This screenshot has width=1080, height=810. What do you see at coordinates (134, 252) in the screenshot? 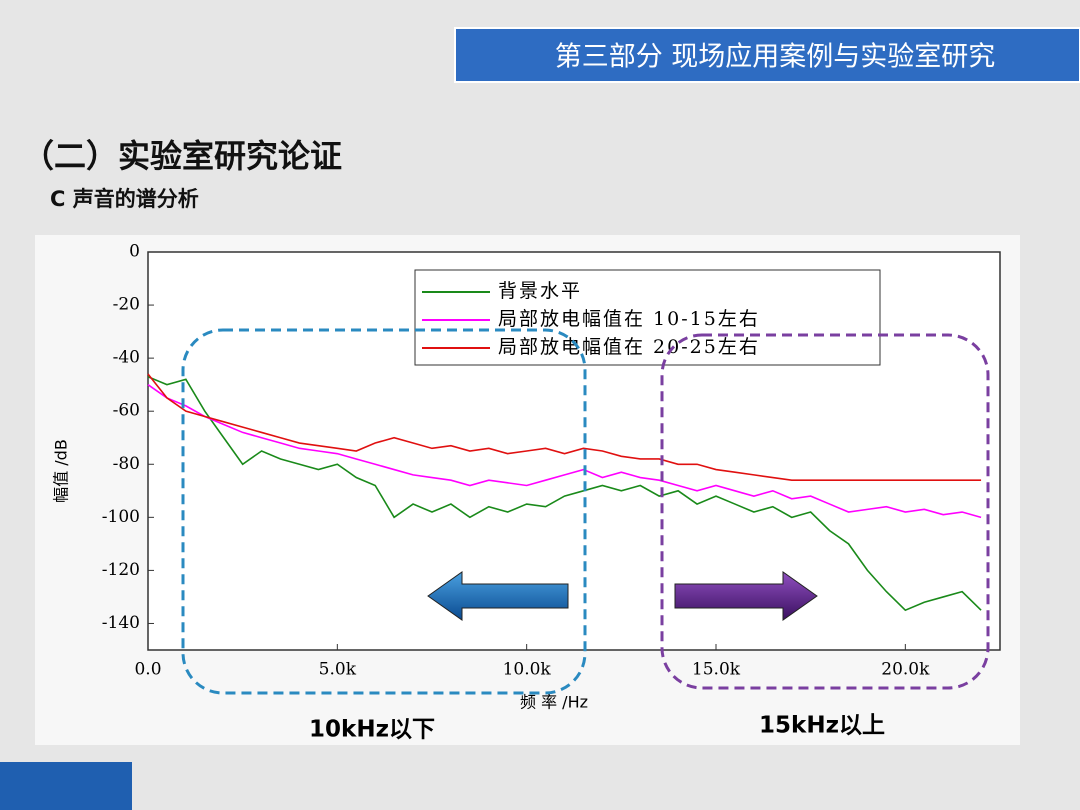
I see `y-tick-label: 0` at bounding box center [134, 252].